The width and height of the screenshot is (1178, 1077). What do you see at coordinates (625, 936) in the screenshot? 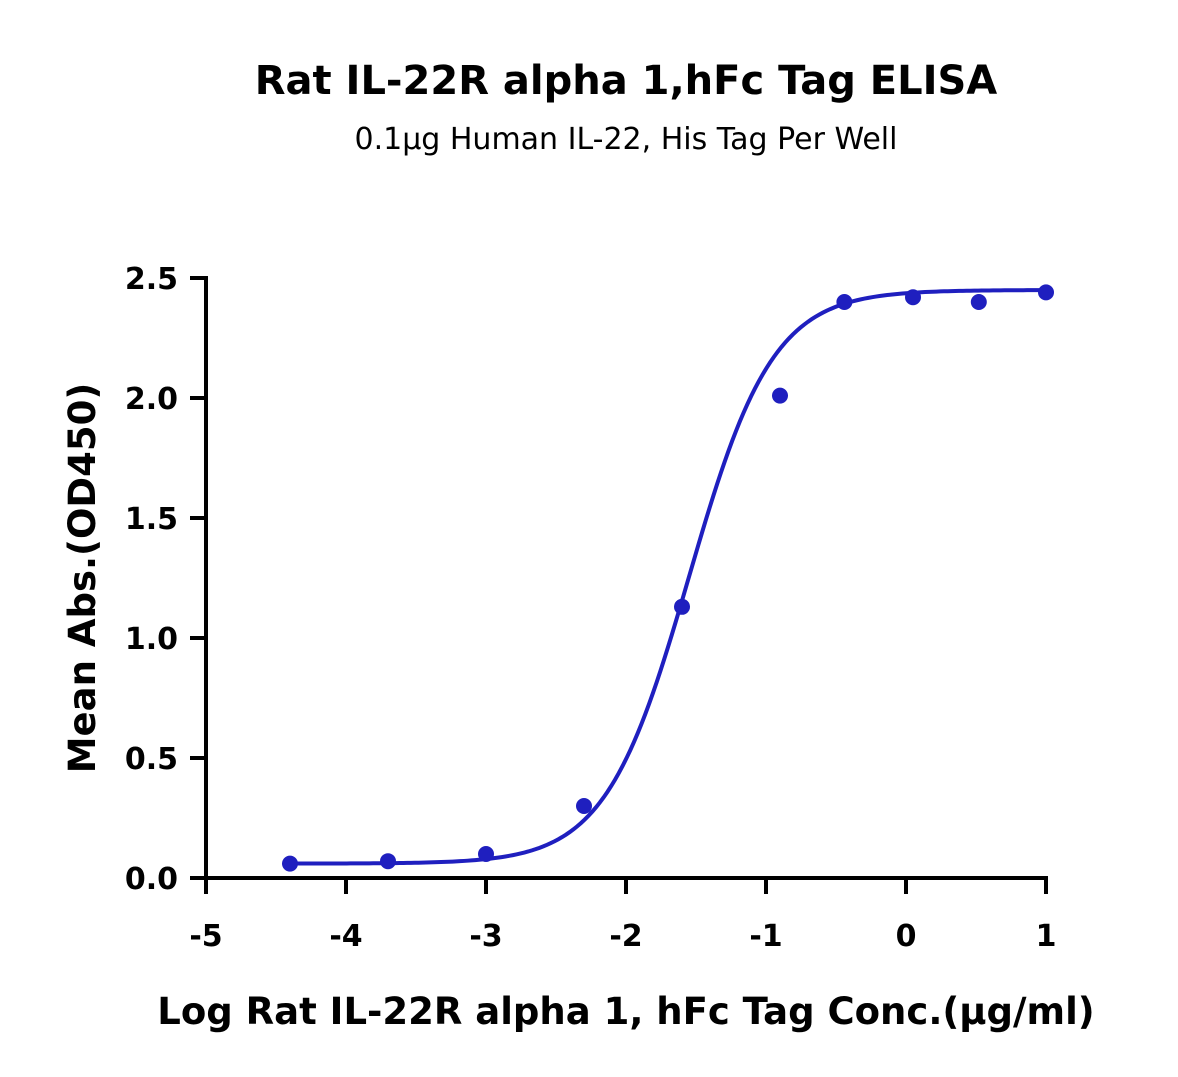
I see `x-tick-label: -2` at bounding box center [625, 936].